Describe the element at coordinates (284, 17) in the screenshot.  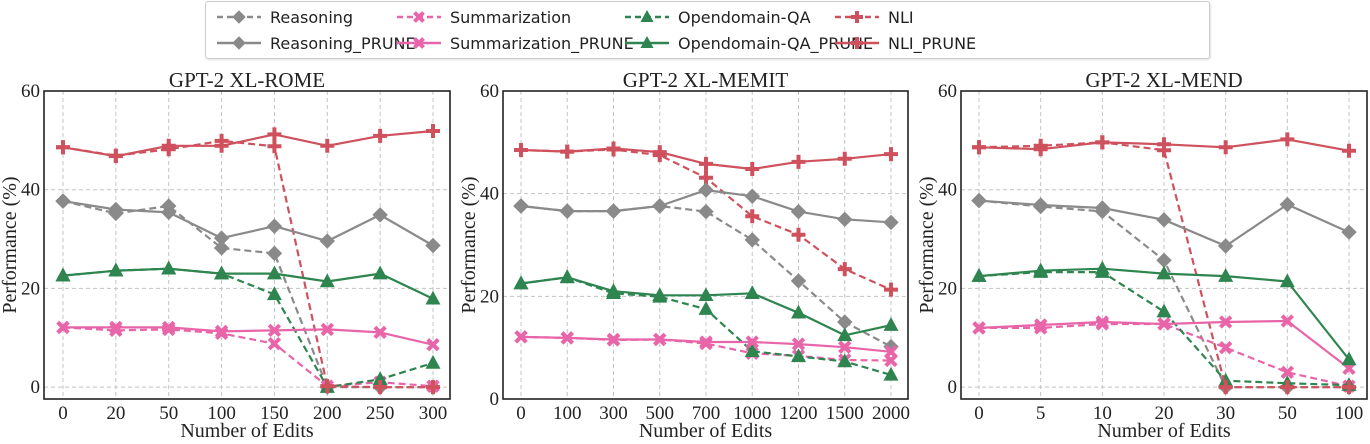
I see `legend-item-reasoning: Reasoning` at that location.